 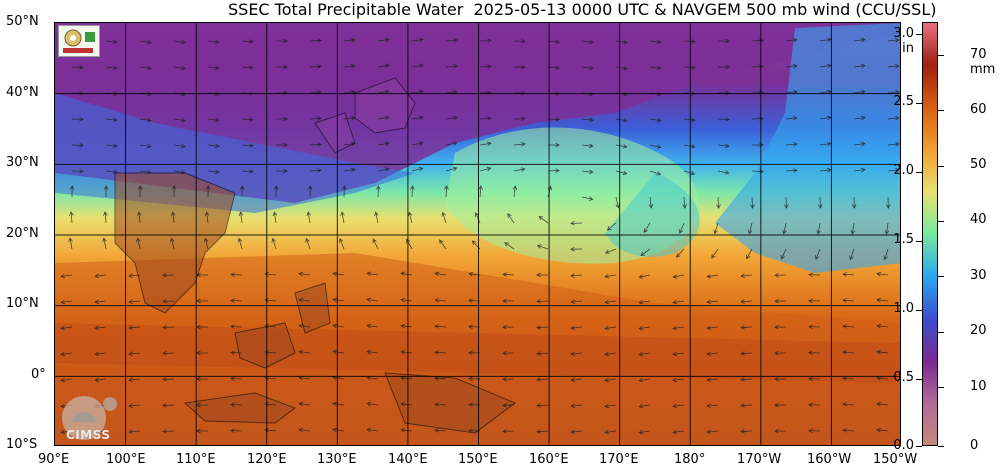 I want to click on lat-label-10s: 10°S, so click(x=22, y=444).